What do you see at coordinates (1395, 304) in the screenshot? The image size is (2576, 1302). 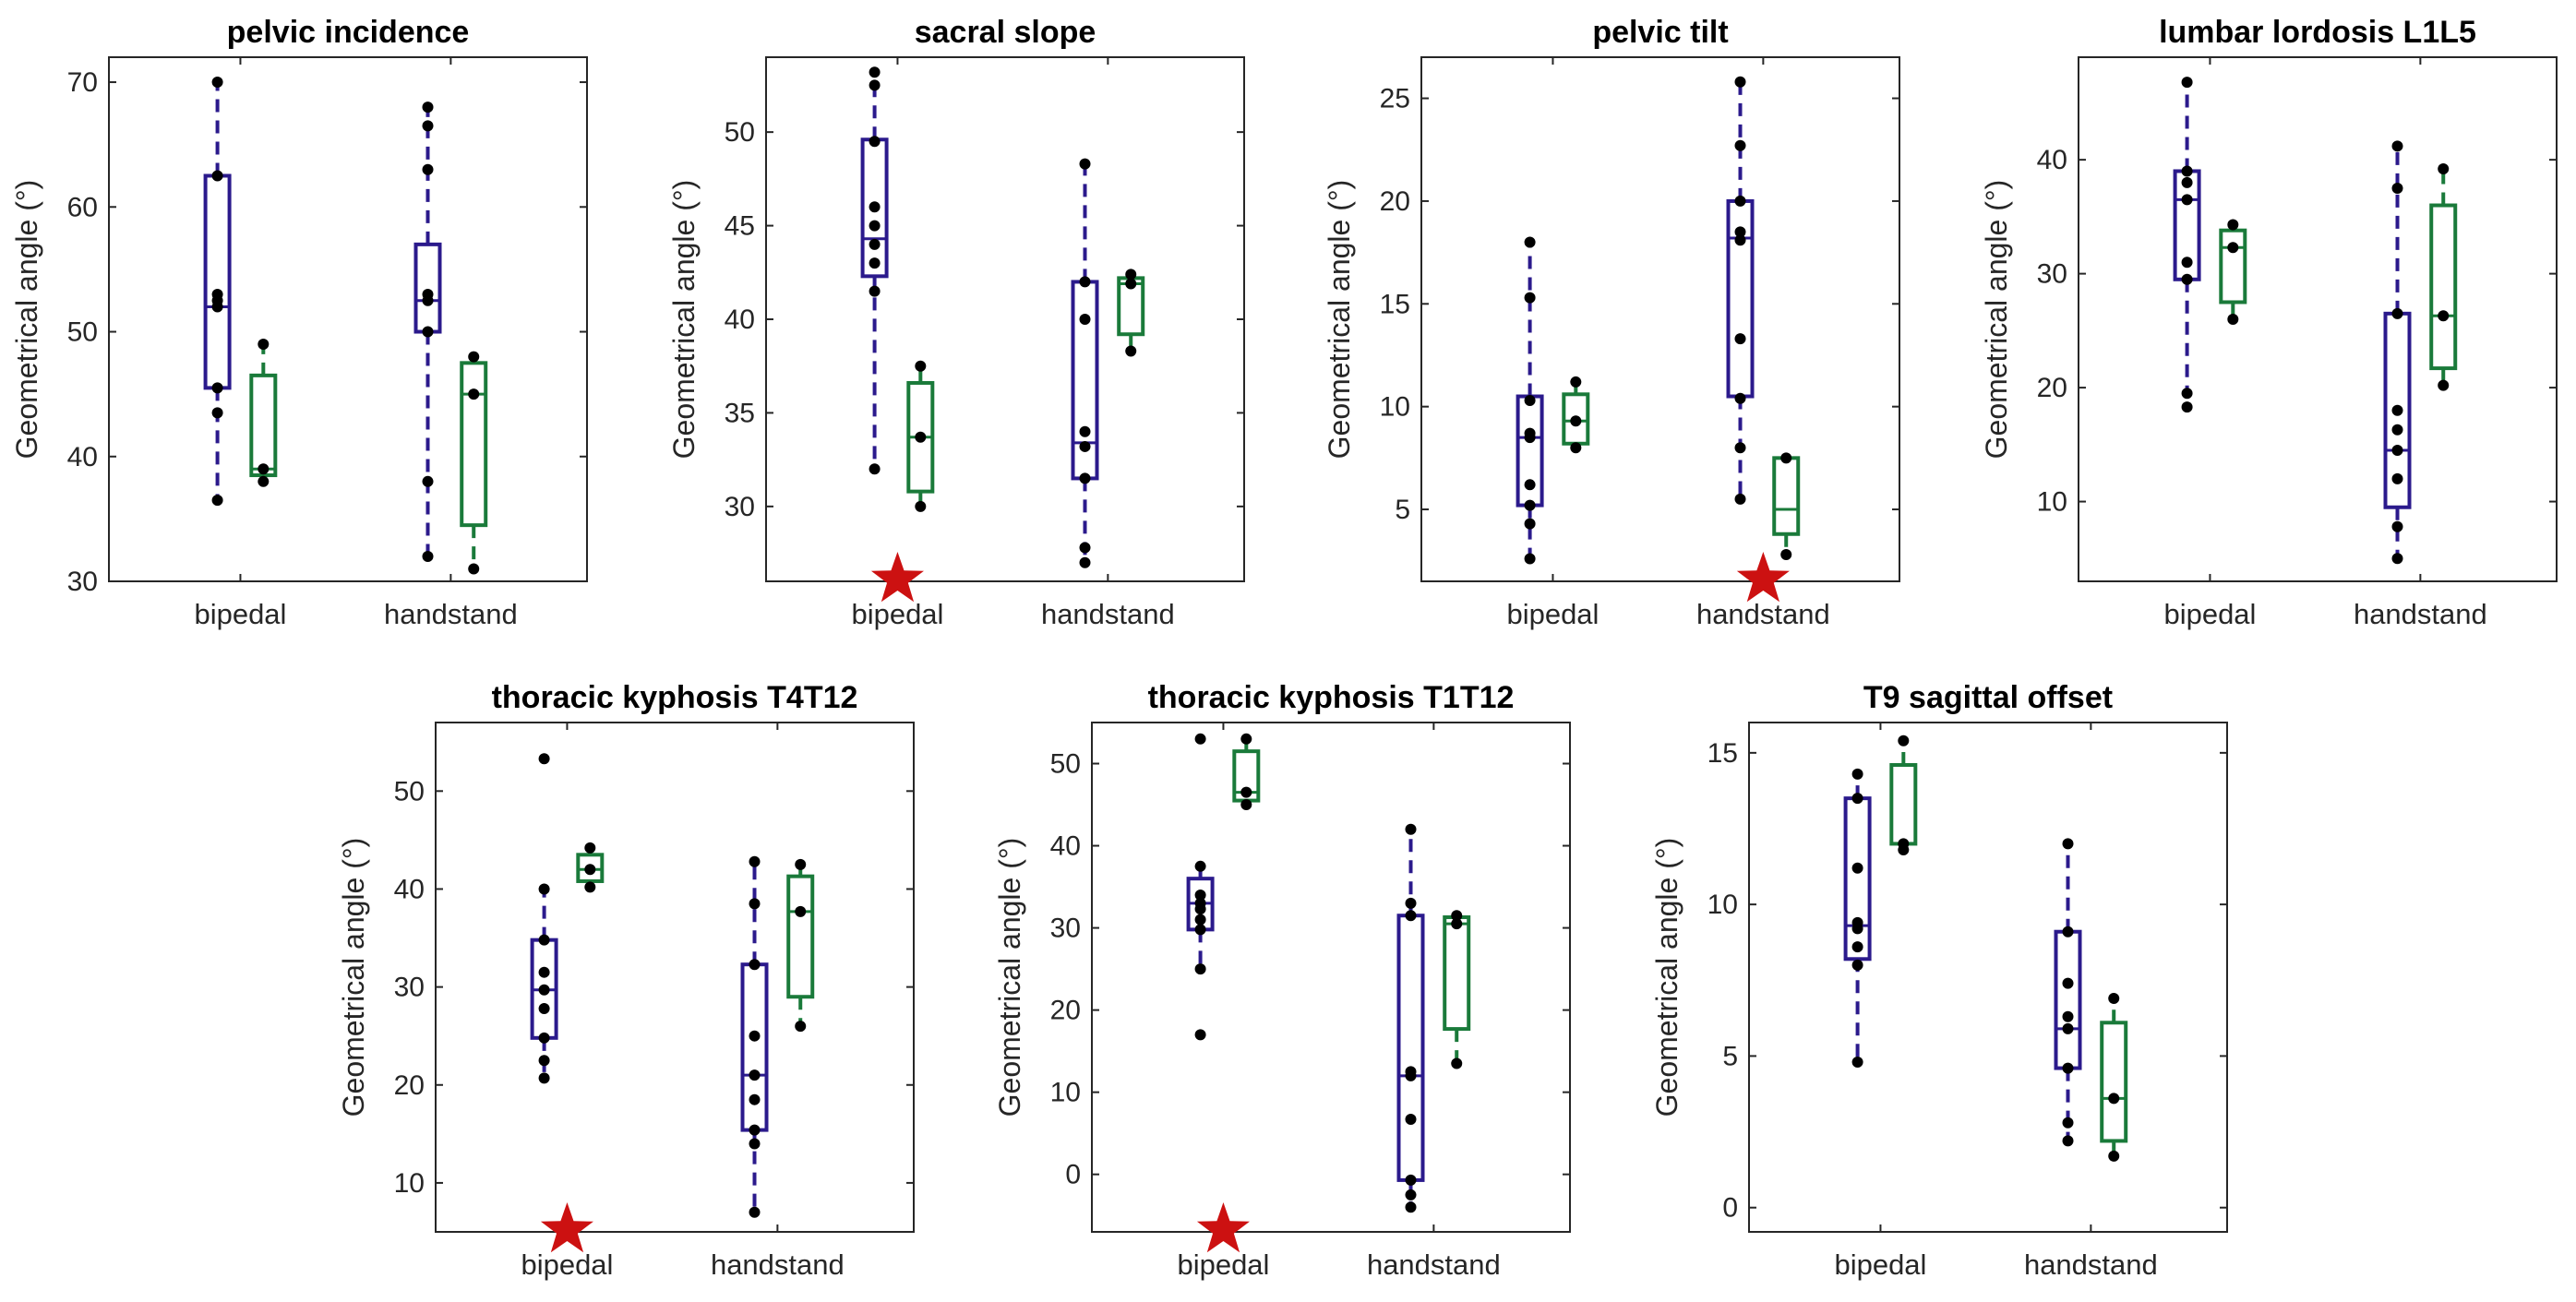 I see `y-tick-label: 15` at bounding box center [1395, 304].